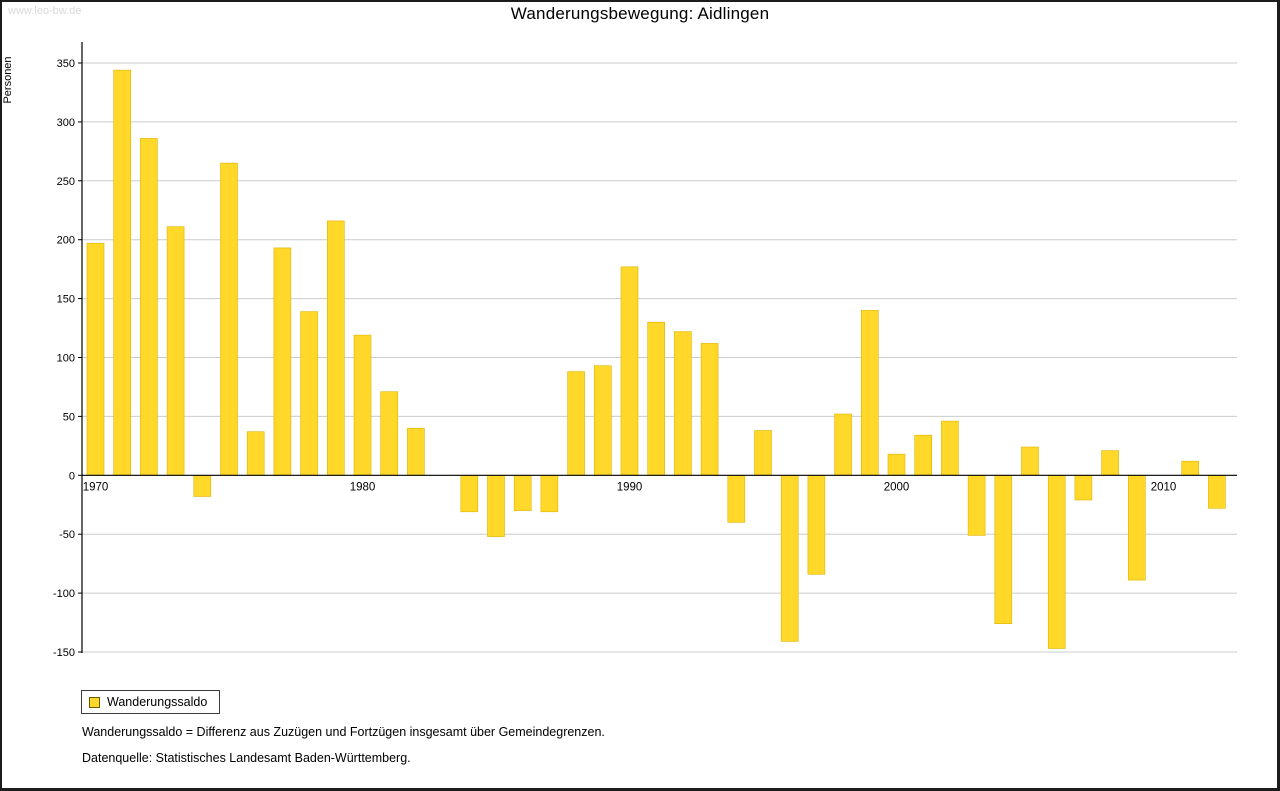 The height and width of the screenshot is (791, 1280). Describe the element at coordinates (72, 476) in the screenshot. I see `y-tick-label-0: 0` at that location.